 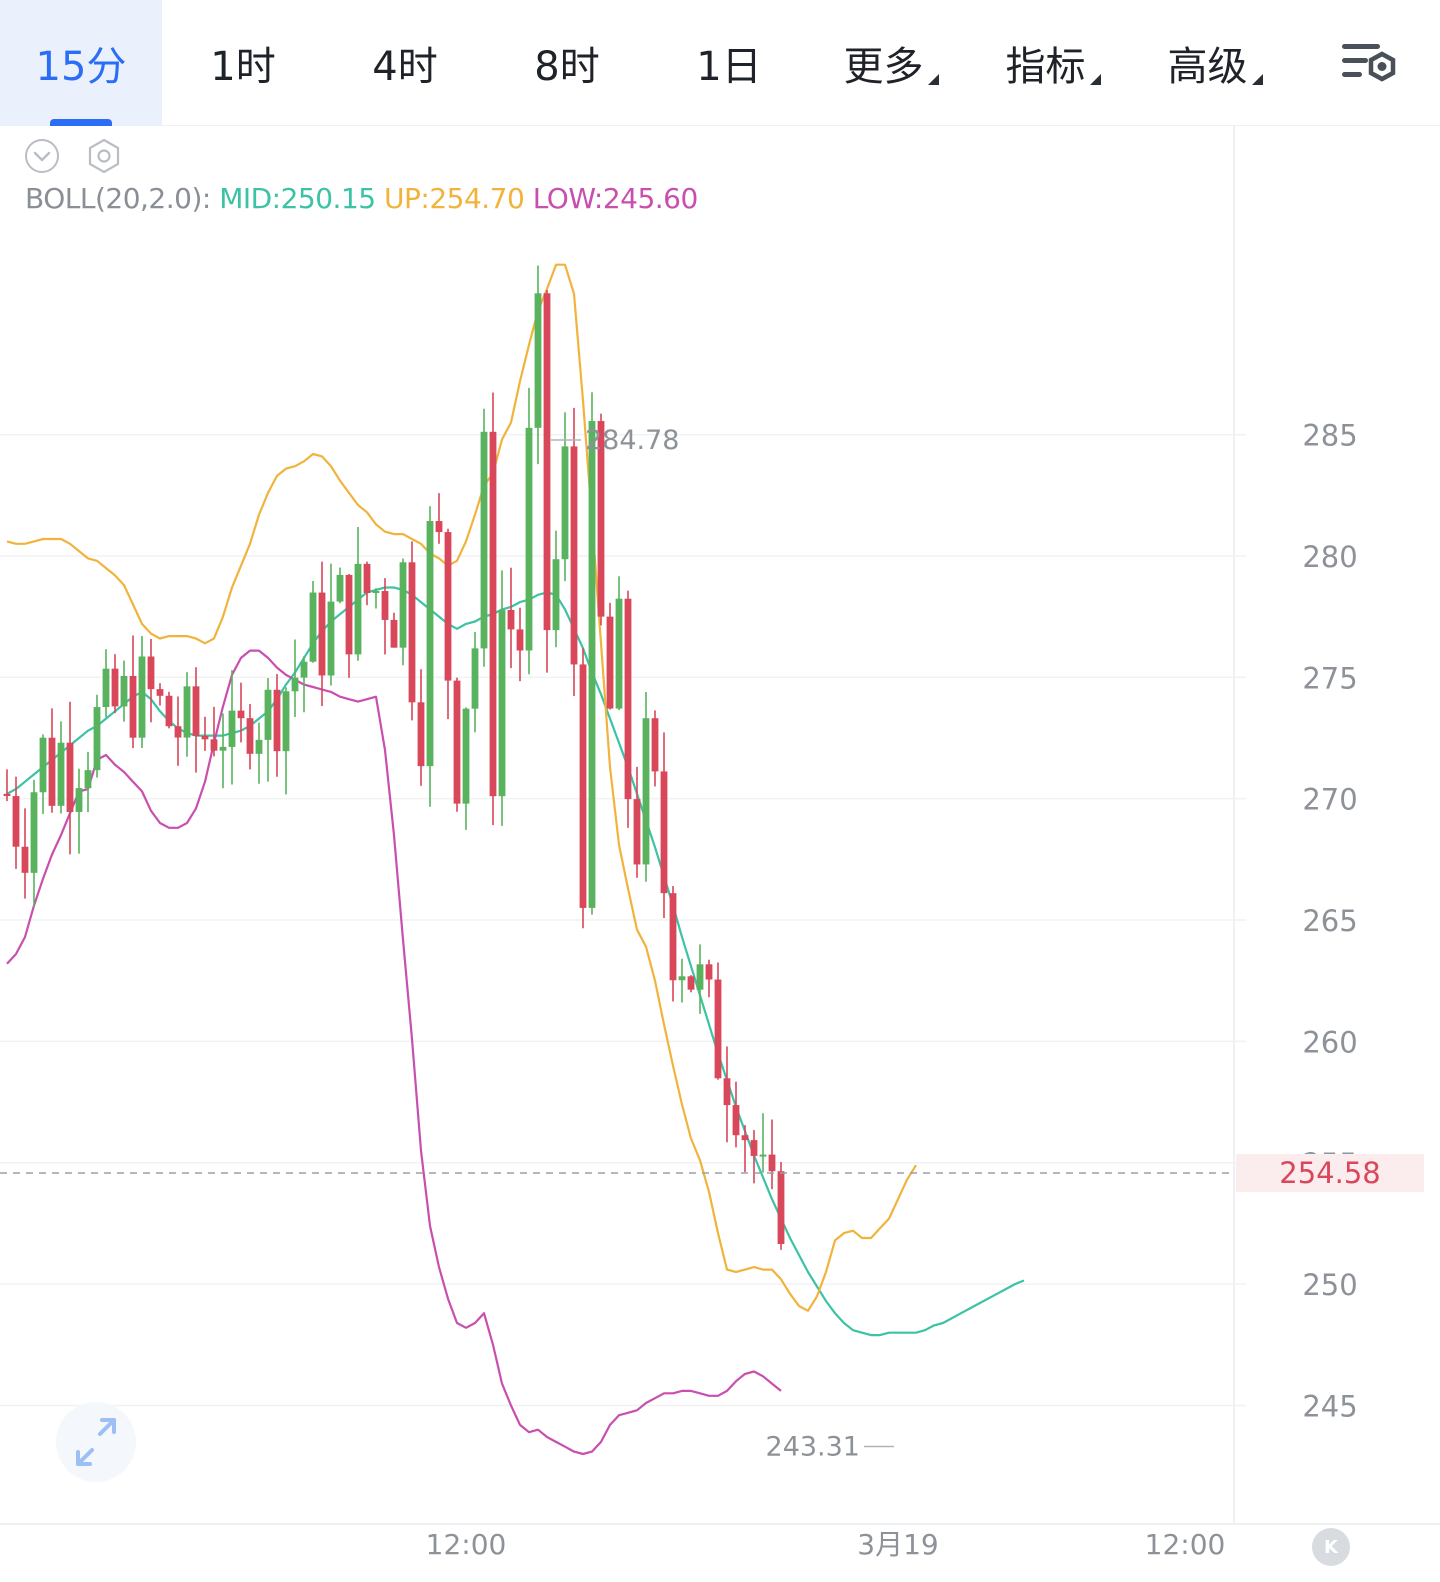 What do you see at coordinates (1045, 67) in the screenshot?
I see `tab-label: 指标` at bounding box center [1045, 67].